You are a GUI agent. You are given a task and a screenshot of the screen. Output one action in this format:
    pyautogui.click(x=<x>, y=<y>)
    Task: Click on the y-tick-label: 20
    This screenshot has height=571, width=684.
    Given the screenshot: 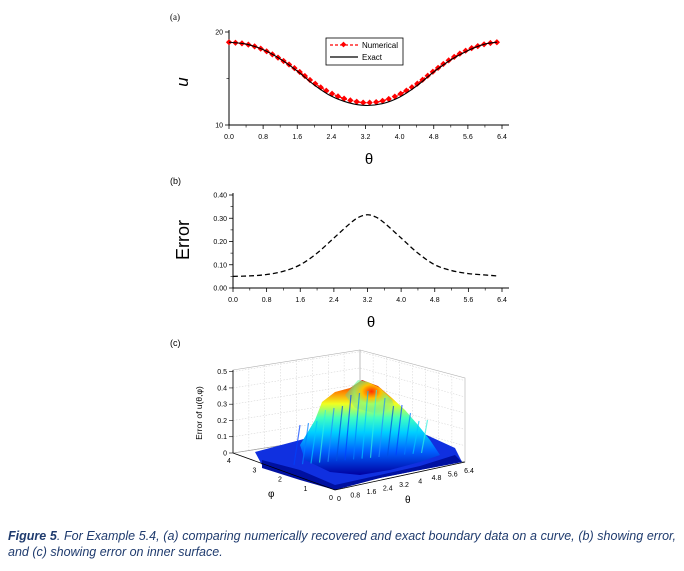 What is the action you would take?
    pyautogui.click(x=219, y=33)
    